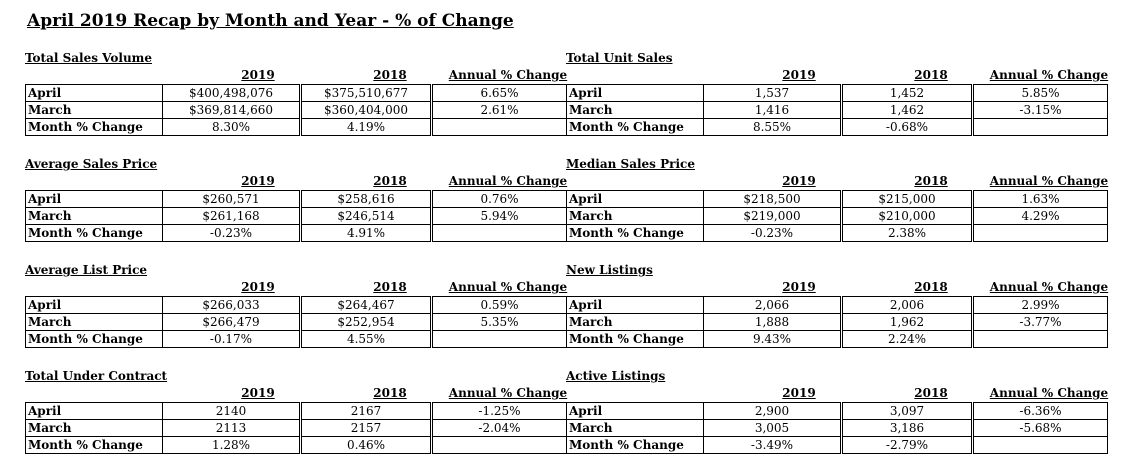 This screenshot has width=1137, height=473. Describe the element at coordinates (366, 322) in the screenshot. I see `table-cell: $252,954` at that location.